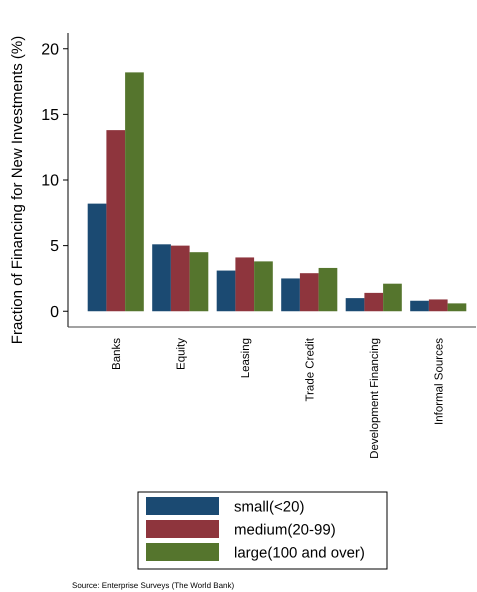 This screenshot has width=477, height=592. What do you see at coordinates (55, 312) in the screenshot?
I see `y-tick-label: 0` at bounding box center [55, 312].